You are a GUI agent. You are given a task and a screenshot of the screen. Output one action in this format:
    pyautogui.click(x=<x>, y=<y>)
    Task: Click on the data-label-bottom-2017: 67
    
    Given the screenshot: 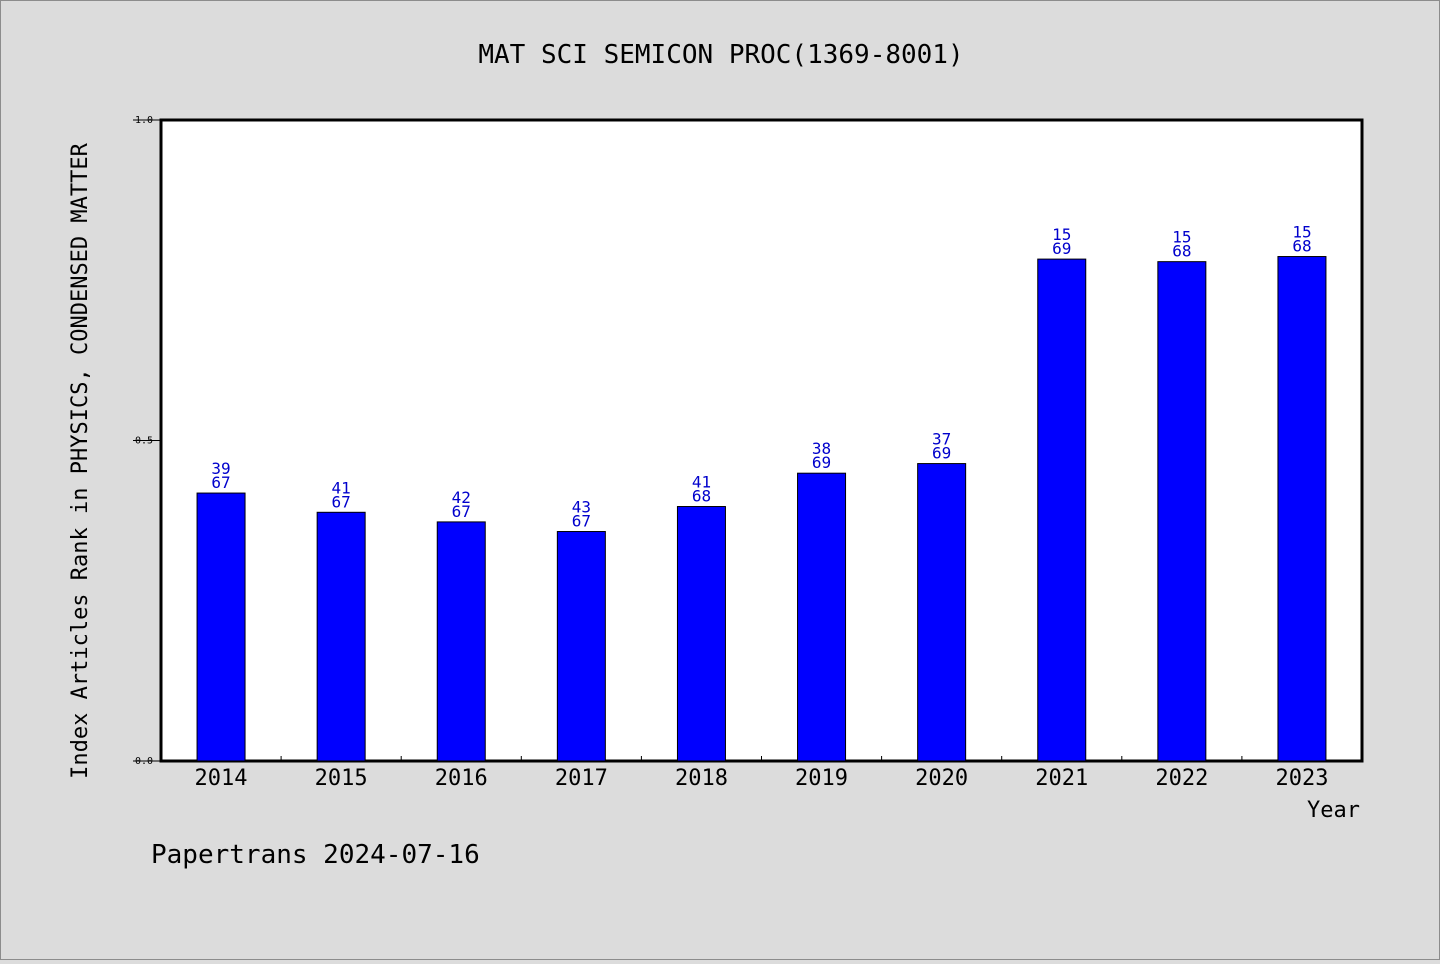 What is the action you would take?
    pyautogui.click(x=581, y=521)
    